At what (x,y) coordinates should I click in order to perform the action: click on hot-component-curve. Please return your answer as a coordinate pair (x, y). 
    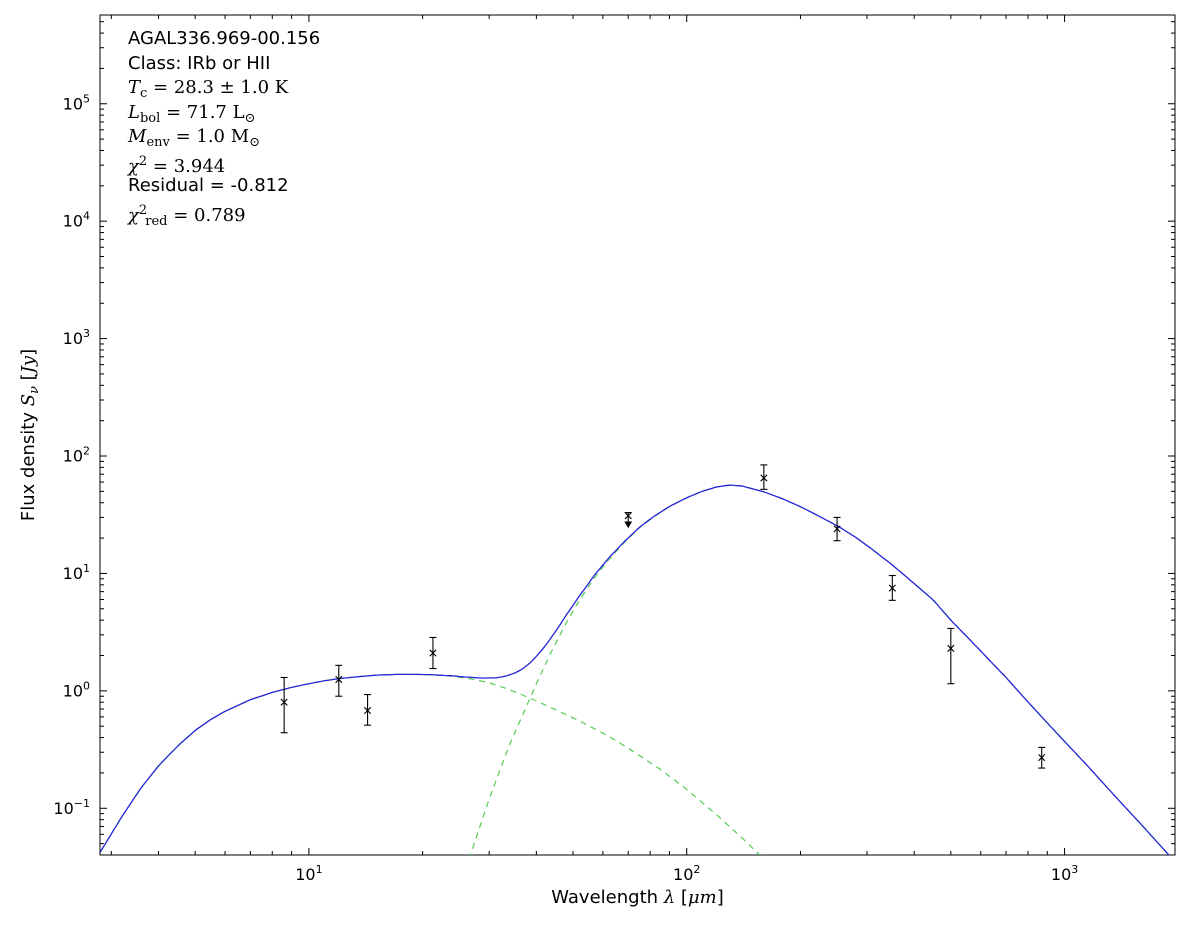
    Looking at the image, I should click on (430, 764).